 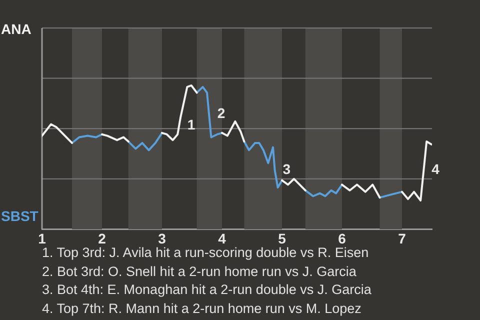 I want to click on annotation: 1, so click(x=191, y=124).